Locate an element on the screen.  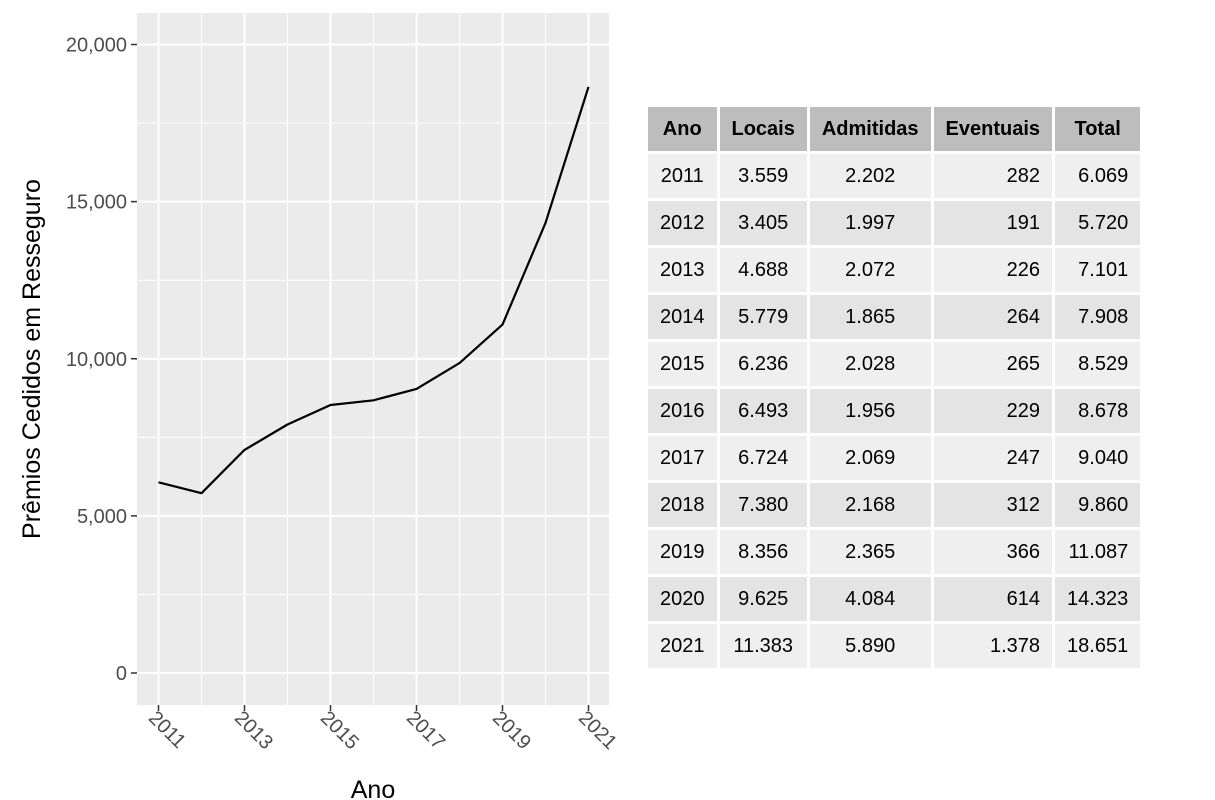
table-row: 2016 6.493 1.956 229 8.678 is located at coordinates (894, 411).